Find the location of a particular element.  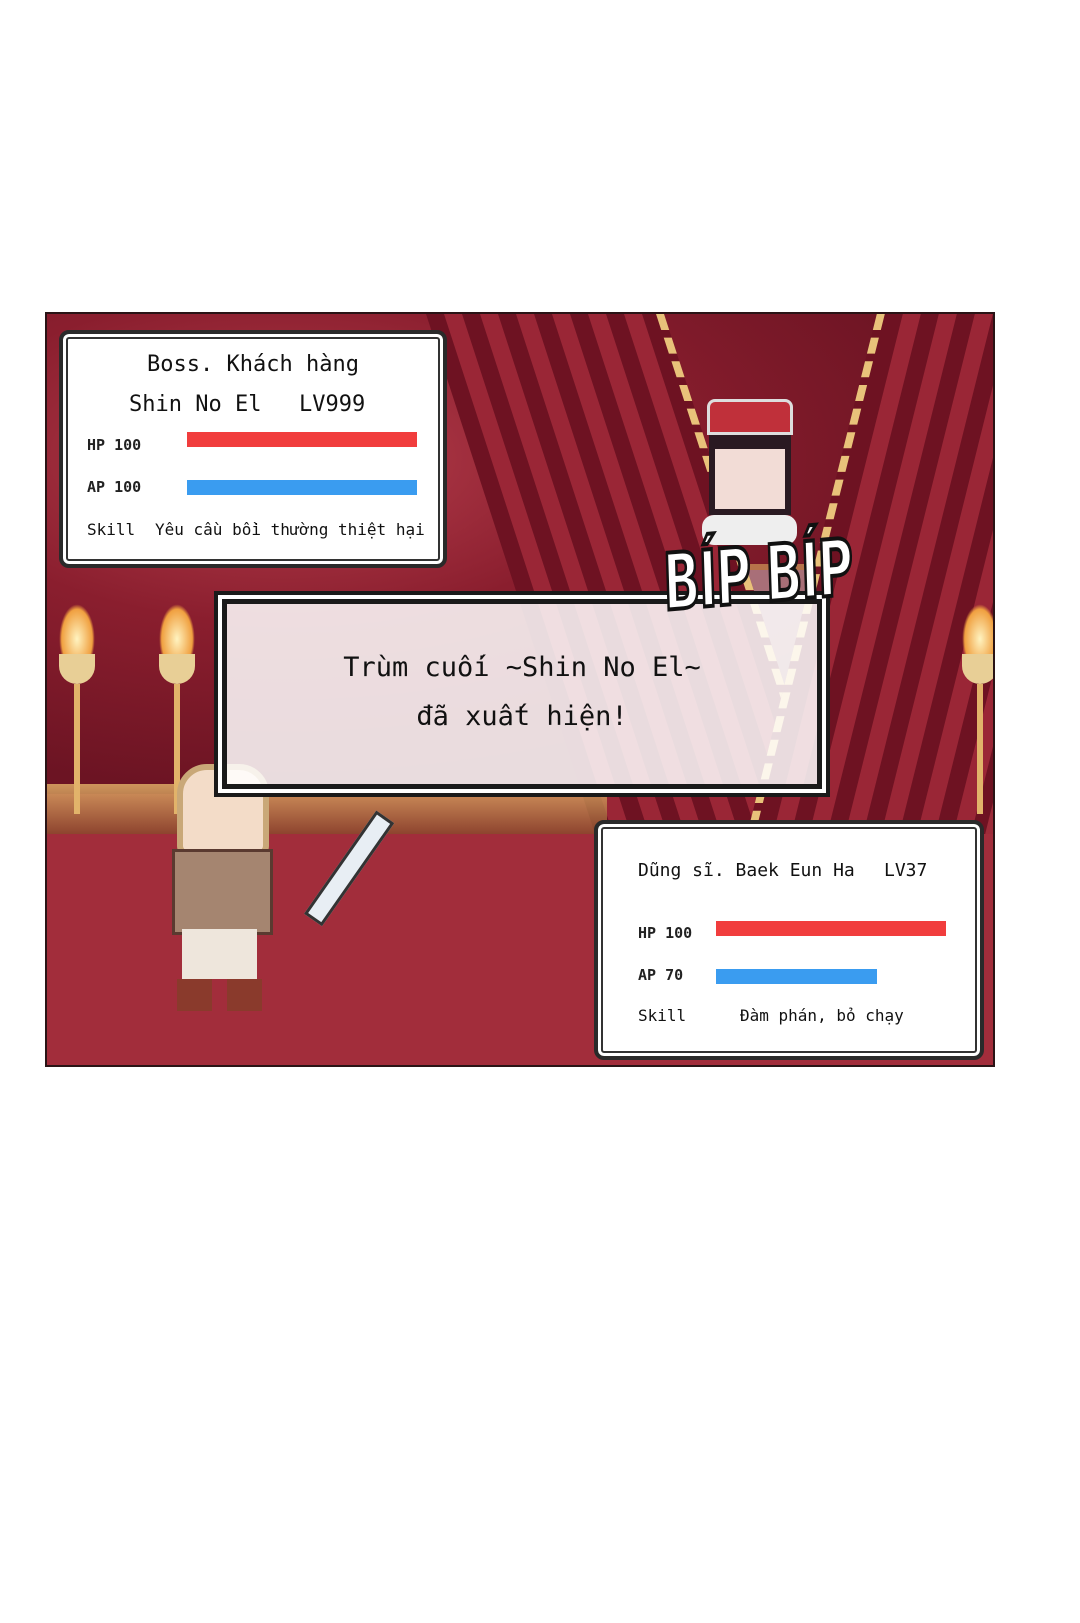

hero-character is located at coordinates (266, 884).